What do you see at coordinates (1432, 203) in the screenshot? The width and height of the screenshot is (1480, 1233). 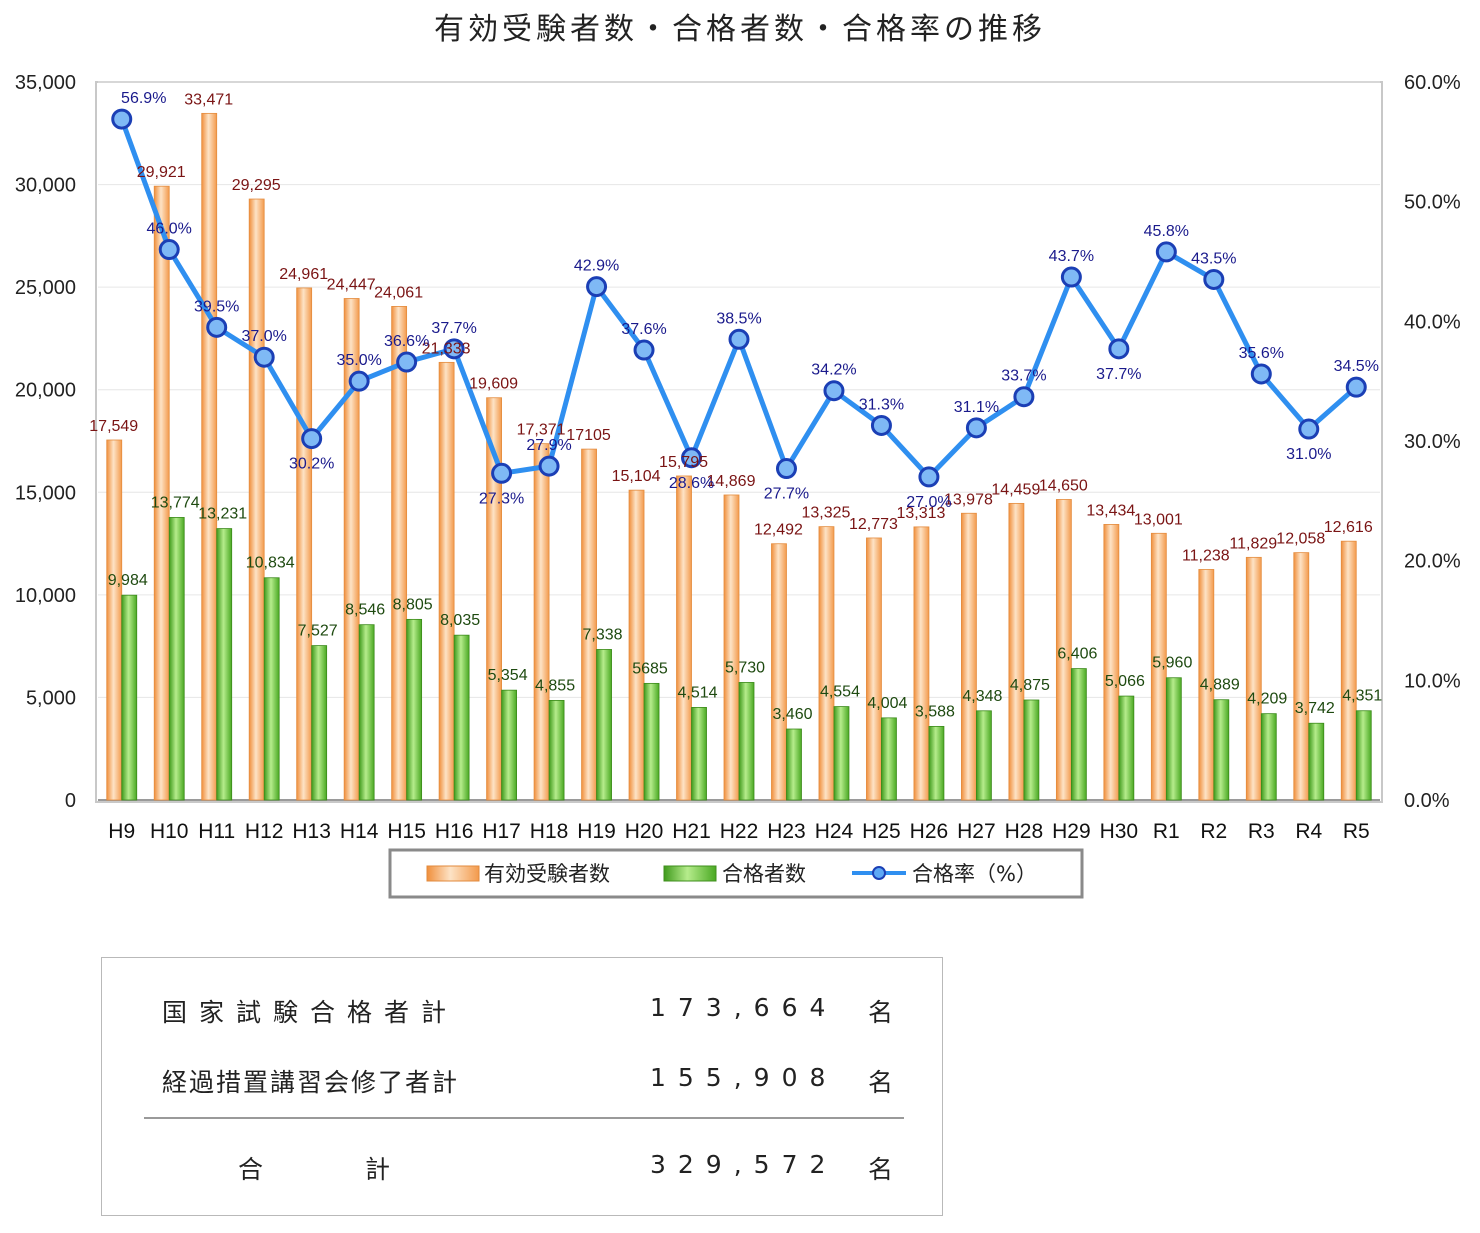 I see `y-right-tick-label: 50.0%` at bounding box center [1432, 203].